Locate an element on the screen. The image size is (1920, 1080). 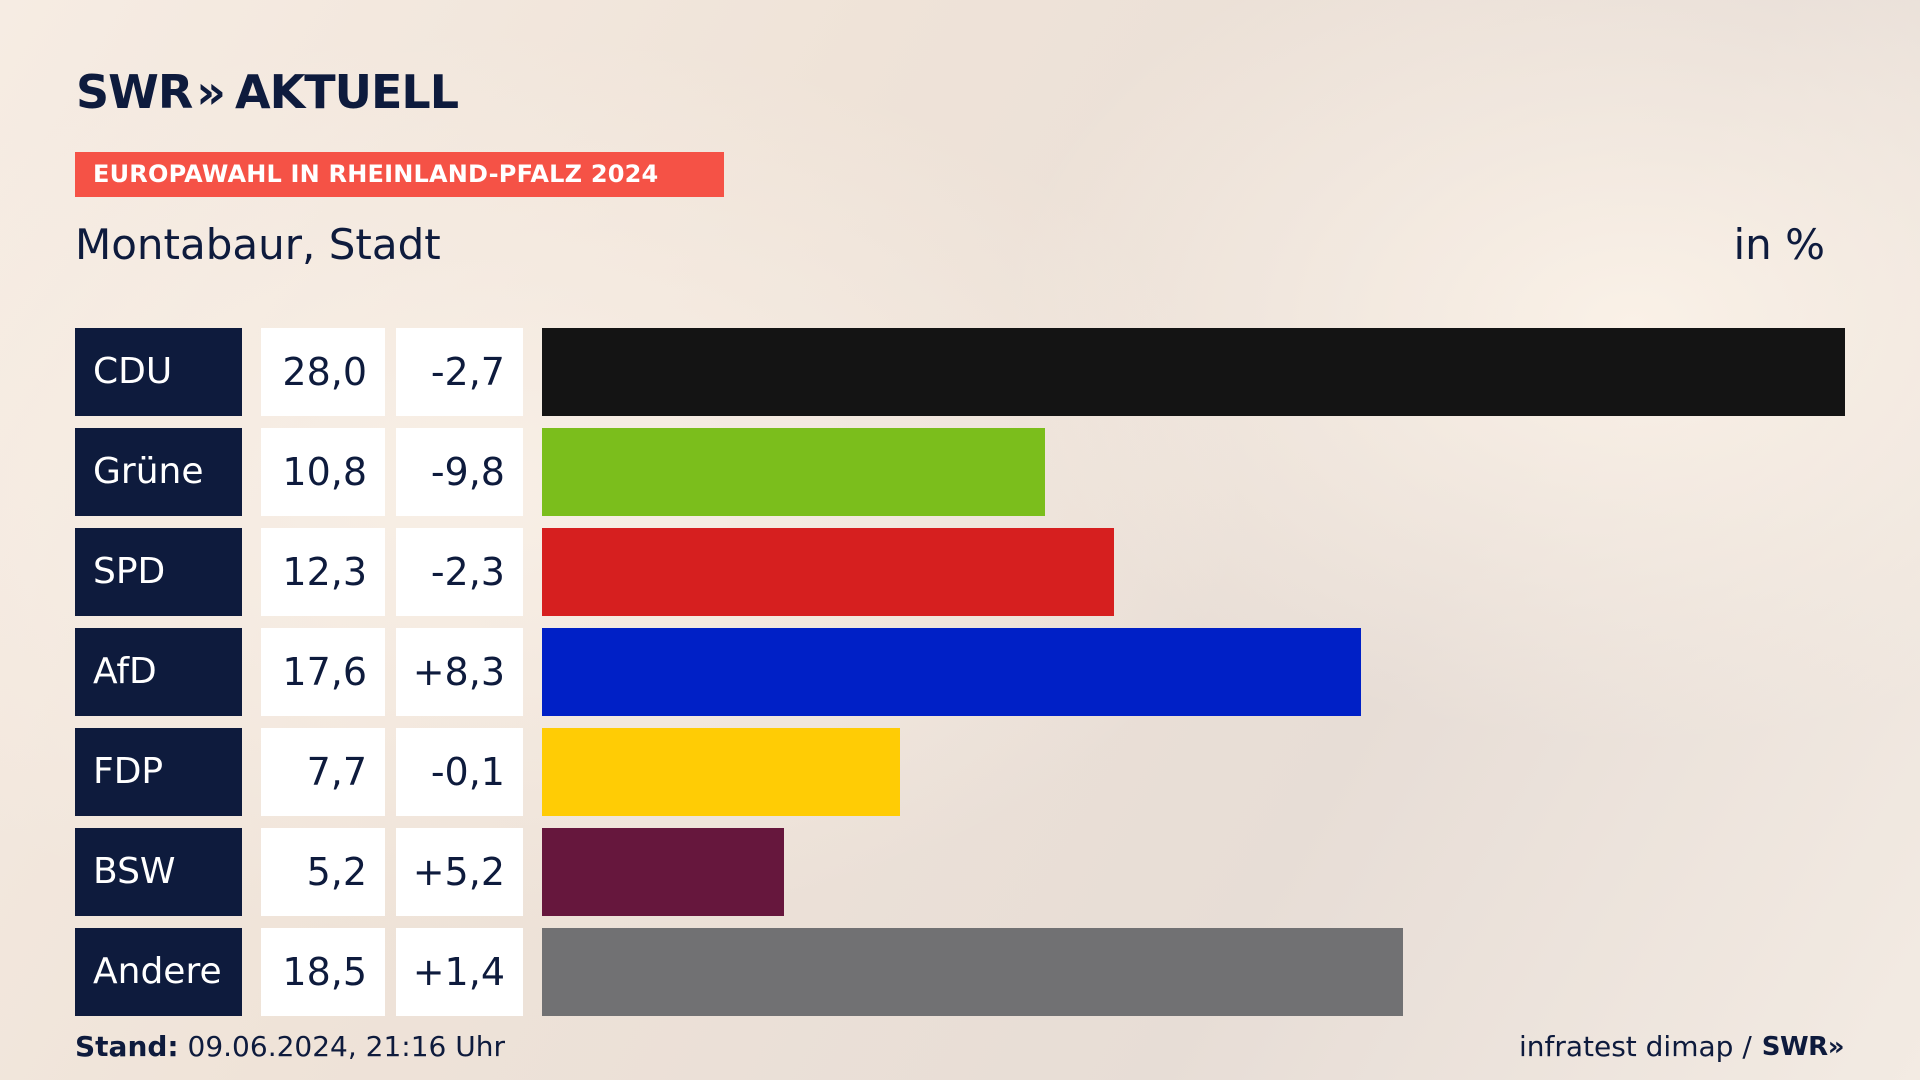
result-row: Andere 18,5 +1,4 is located at coordinates (960, 972).